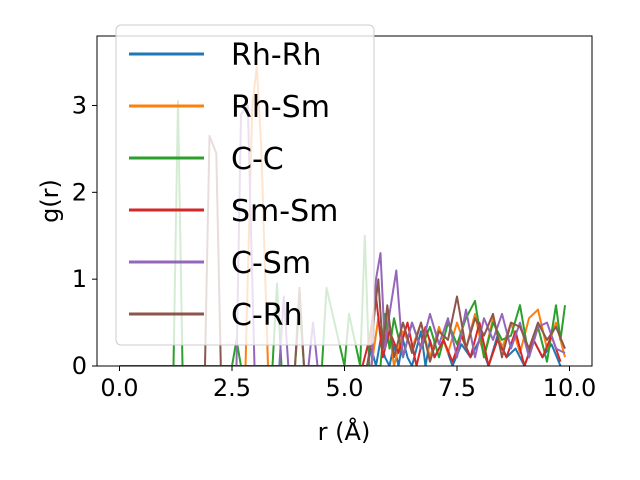  I want to click on x-axis: 0.0 2.5 5.0 7.5 10.0, so click(348, 384).